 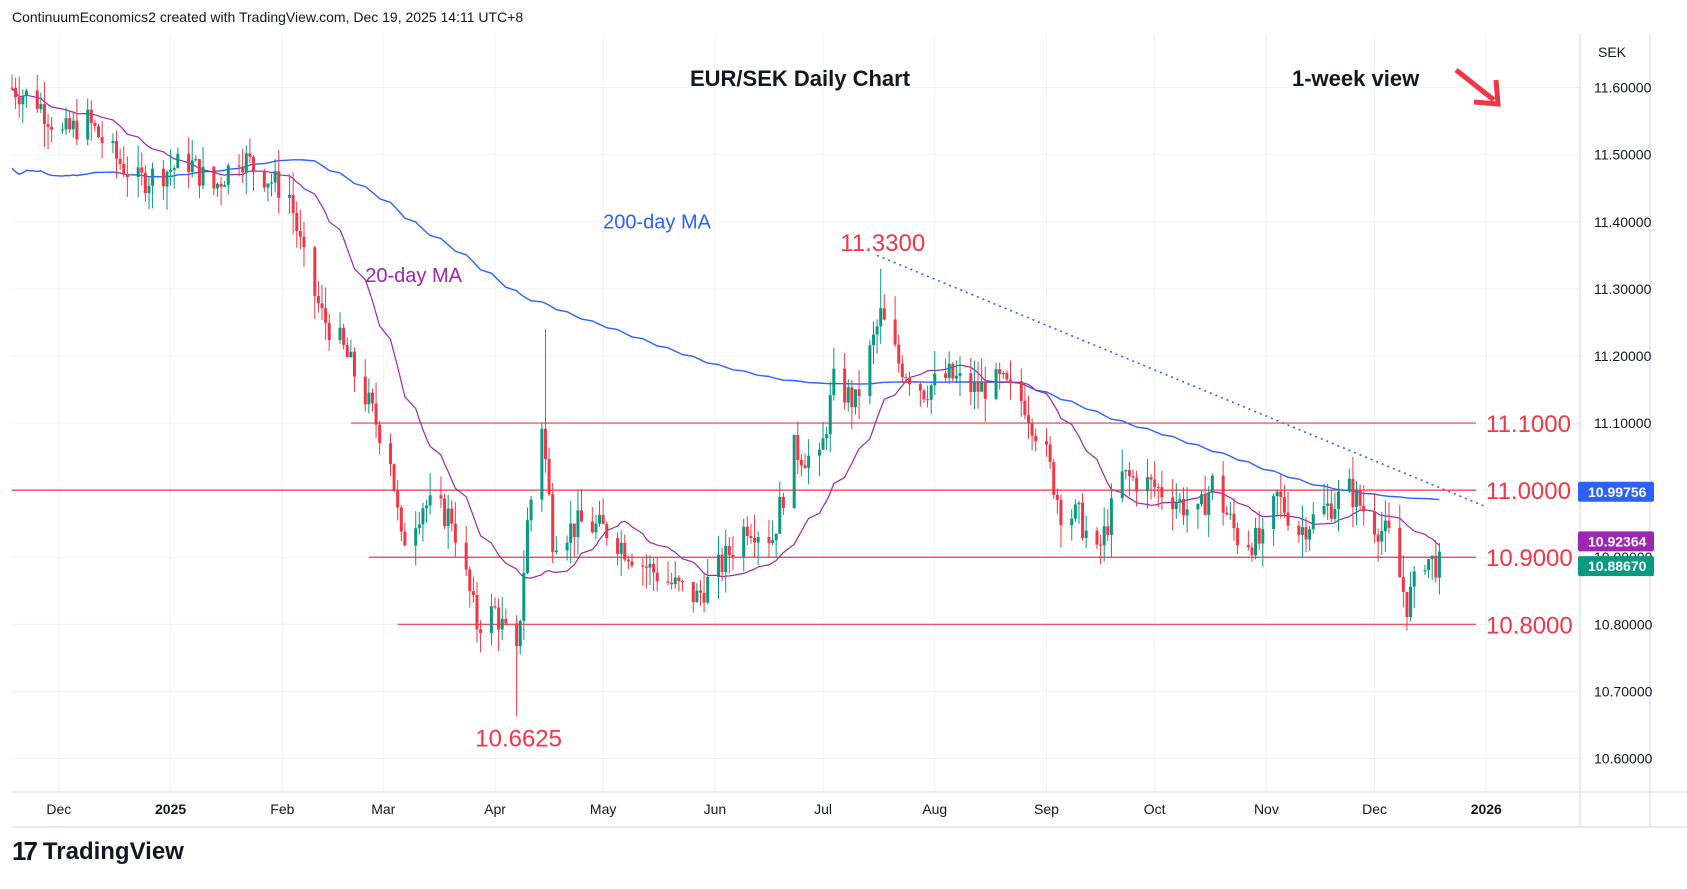 What do you see at coordinates (1623, 624) in the screenshot?
I see `y-tick-label: 10.80000` at bounding box center [1623, 624].